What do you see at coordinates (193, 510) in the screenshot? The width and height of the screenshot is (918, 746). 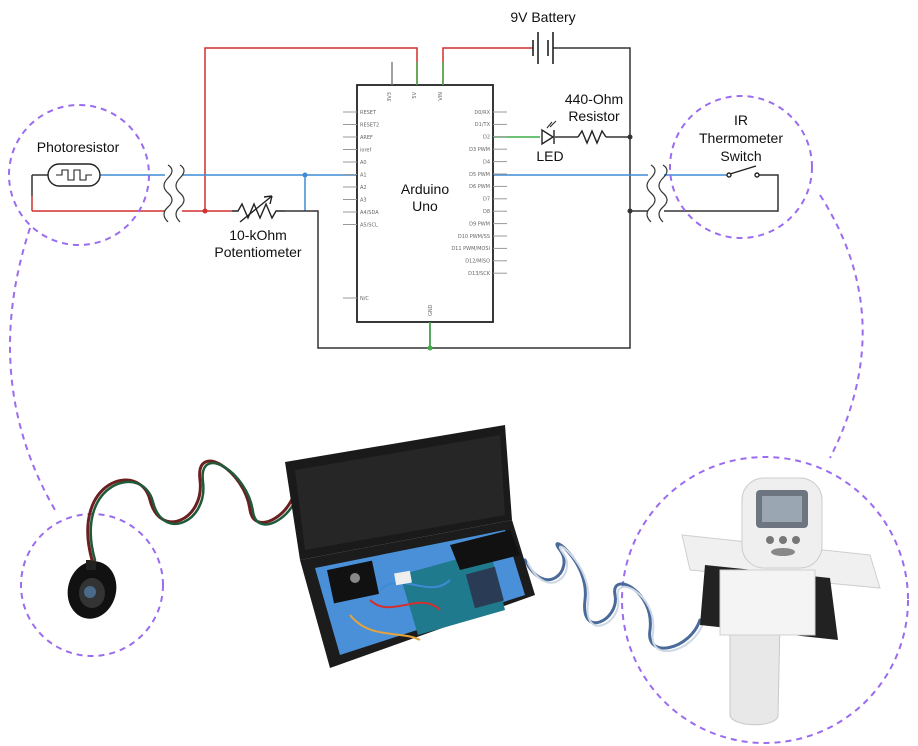 I see `sensor-cable` at bounding box center [193, 510].